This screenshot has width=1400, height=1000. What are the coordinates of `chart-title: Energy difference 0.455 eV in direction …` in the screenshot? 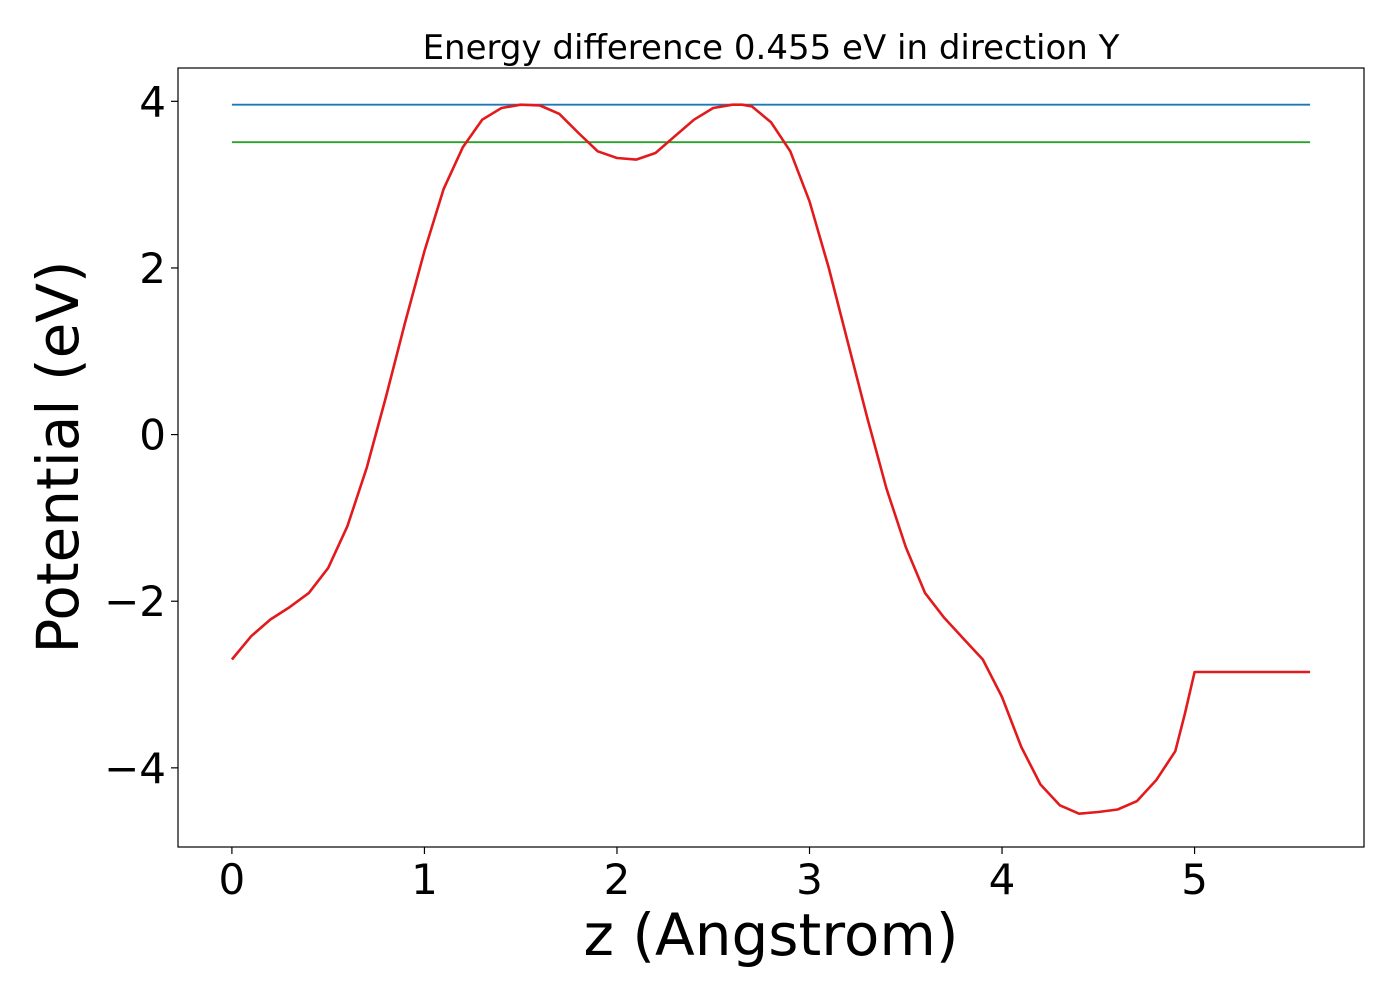 It's located at (771, 48).